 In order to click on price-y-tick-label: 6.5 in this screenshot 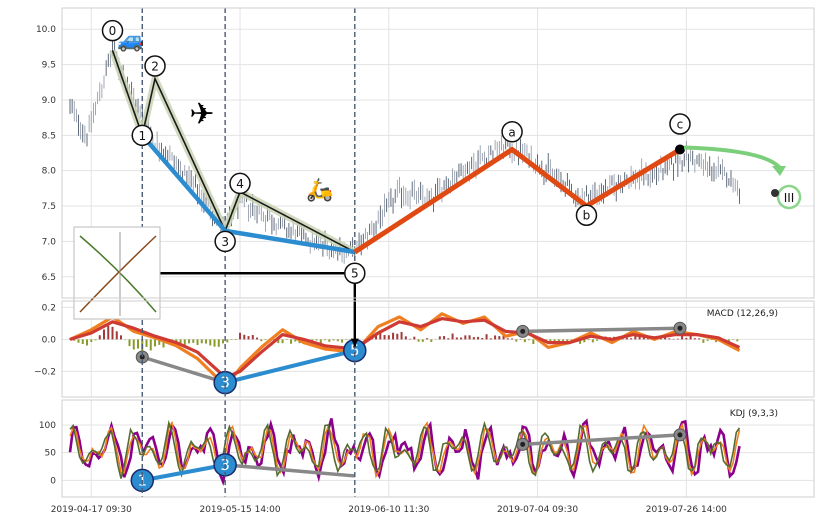, I will do `click(49, 278)`.